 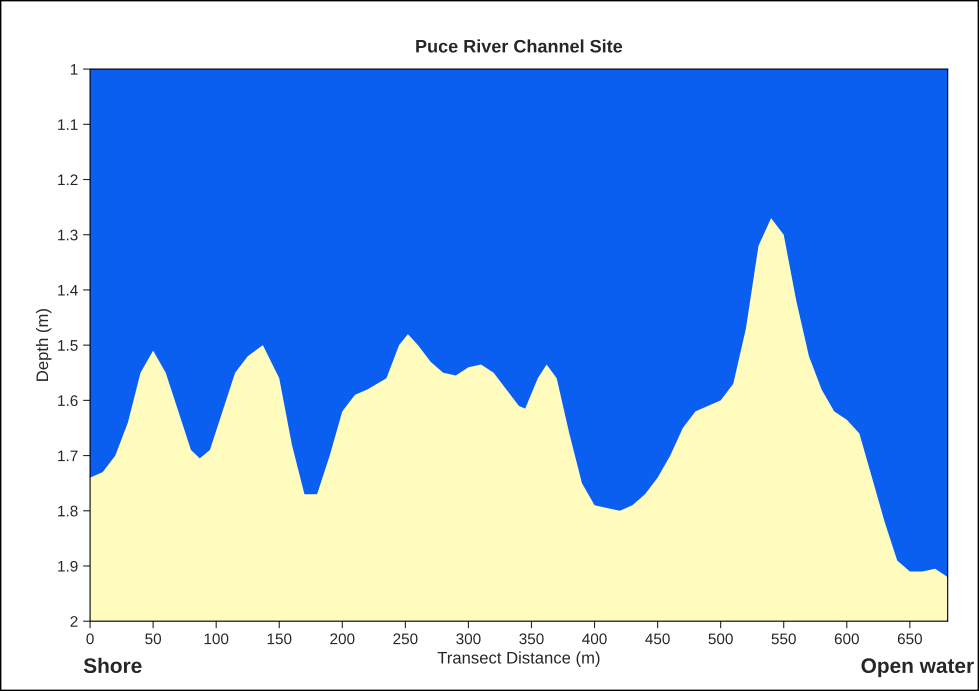 What do you see at coordinates (280, 638) in the screenshot?
I see `x-tick-label: 150` at bounding box center [280, 638].